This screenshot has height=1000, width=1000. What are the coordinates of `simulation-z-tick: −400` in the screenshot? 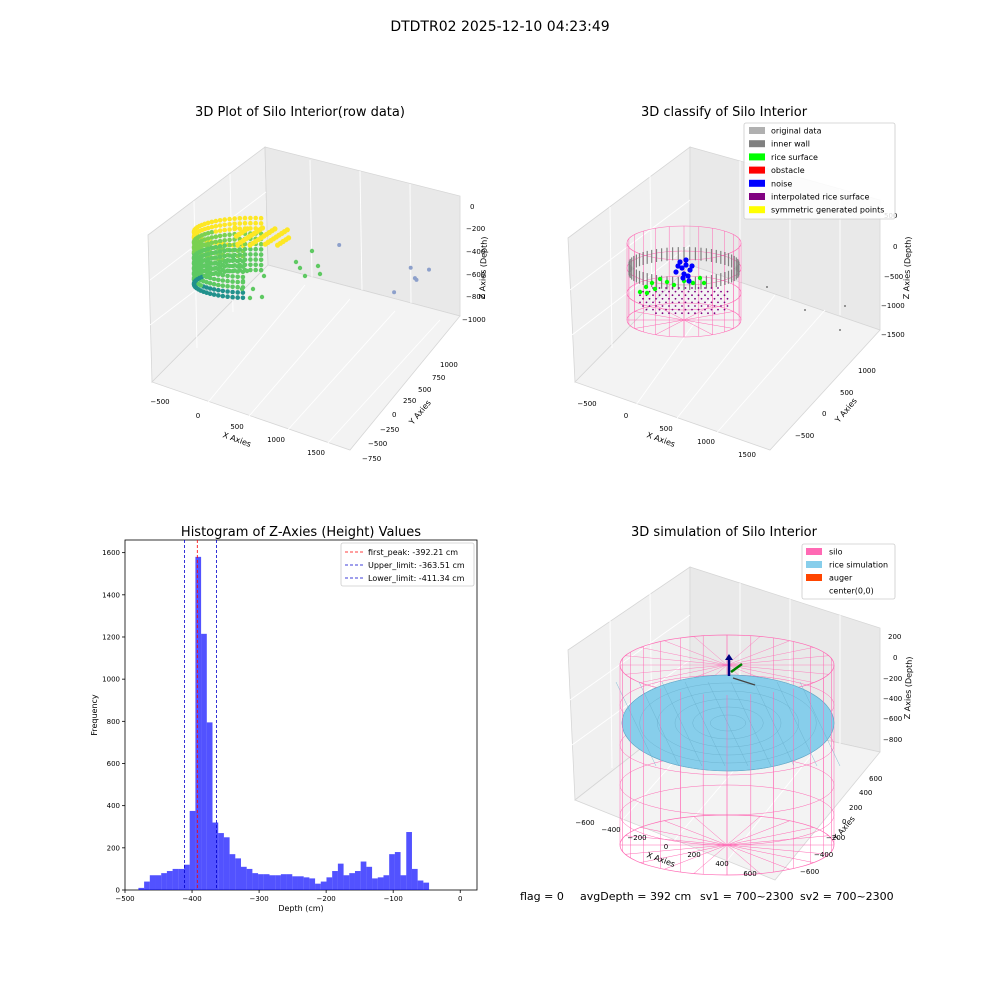 It's located at (892, 699).